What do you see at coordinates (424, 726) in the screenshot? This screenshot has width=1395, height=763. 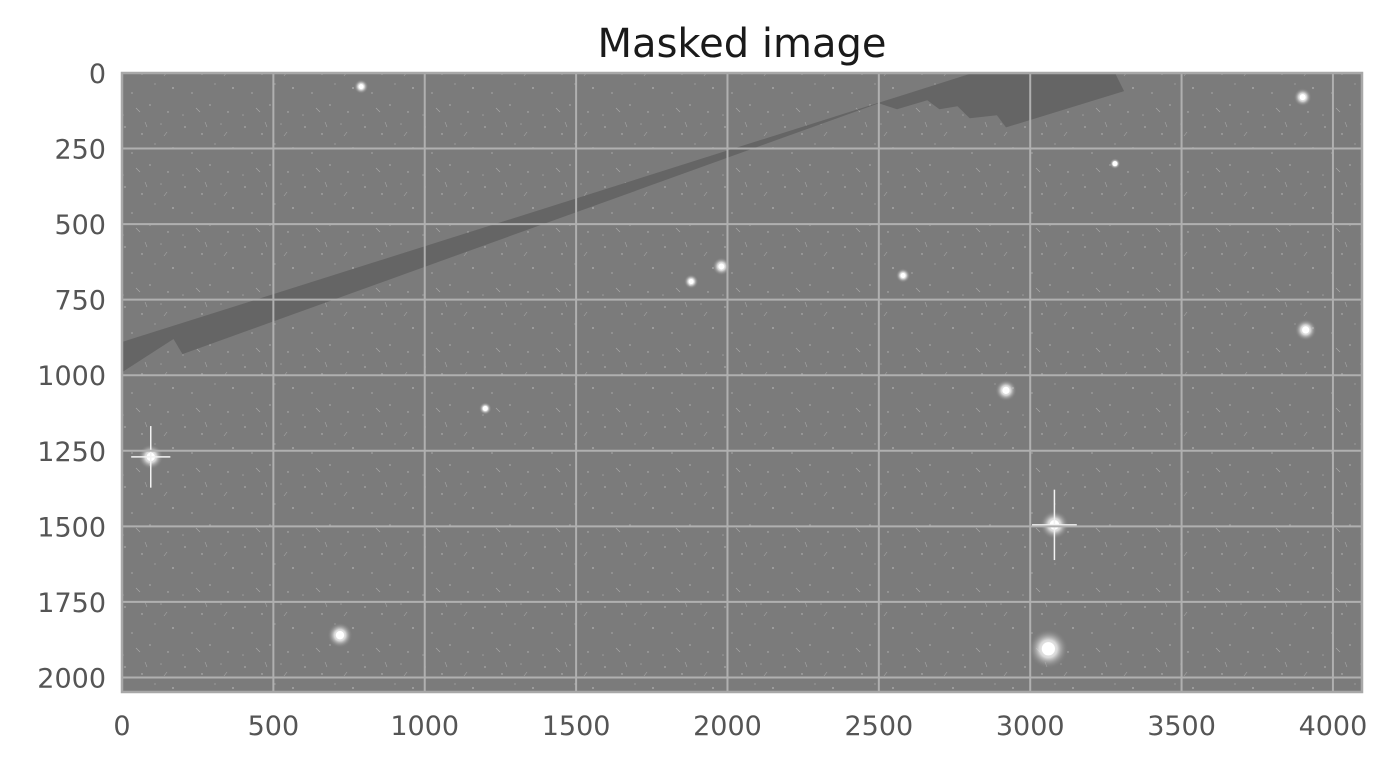 I see `x-tick-label: 1000` at bounding box center [424, 726].